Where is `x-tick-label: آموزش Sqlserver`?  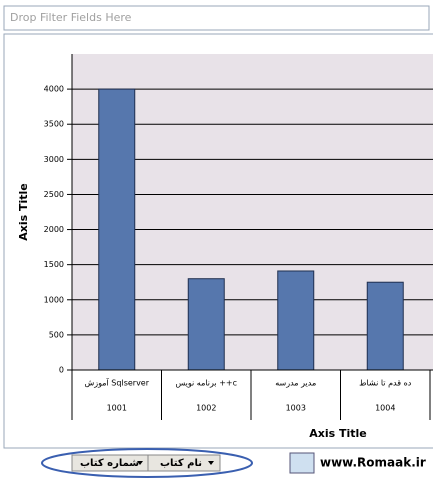 x-tick-label: آموزش Sqlserver is located at coordinates (116, 383).